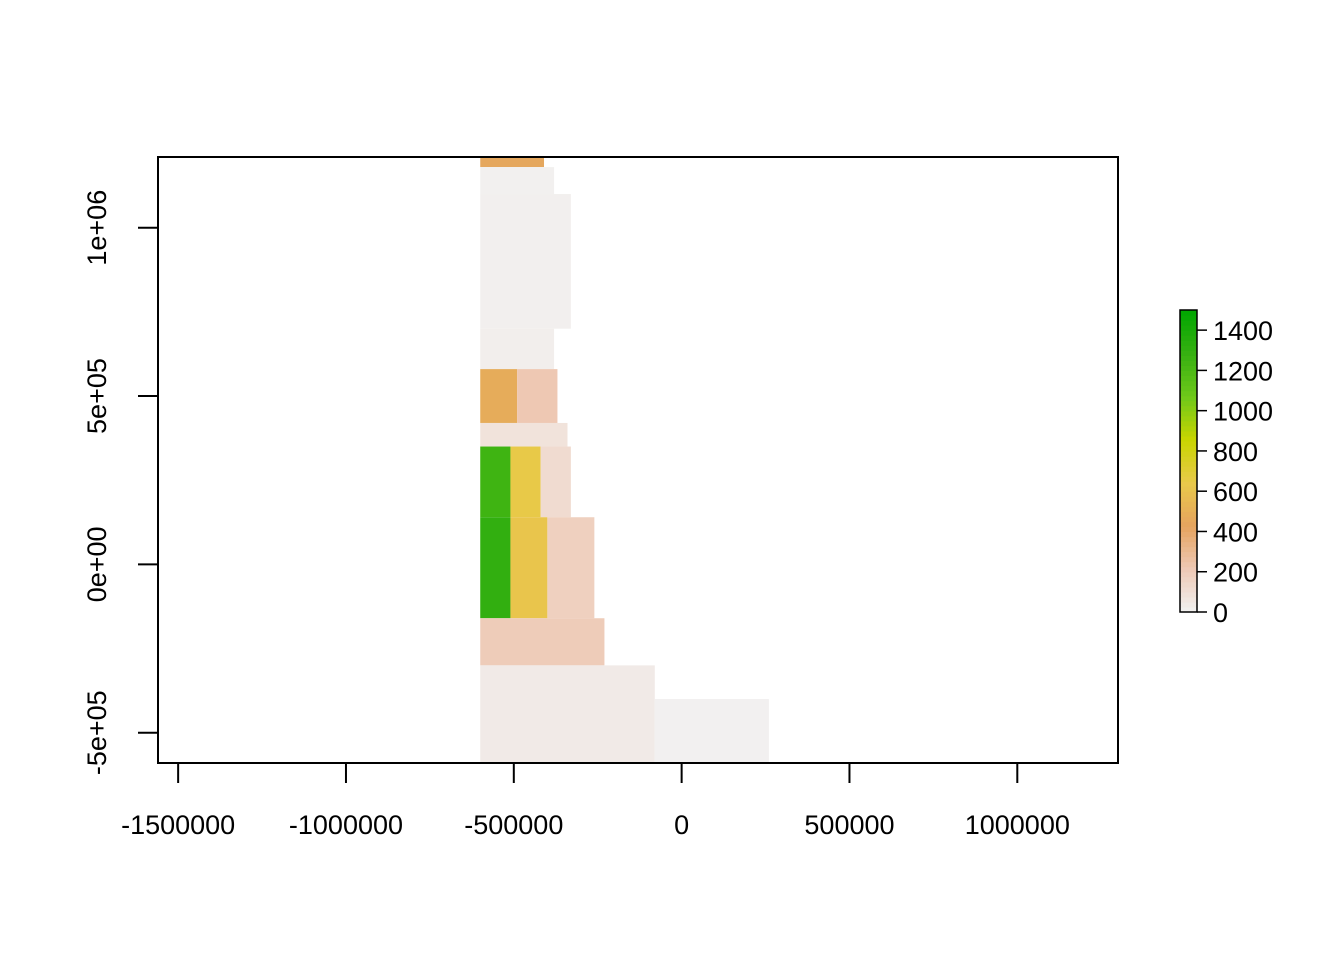  What do you see at coordinates (346, 825) in the screenshot?
I see `x-tick-label: -1000000` at bounding box center [346, 825].